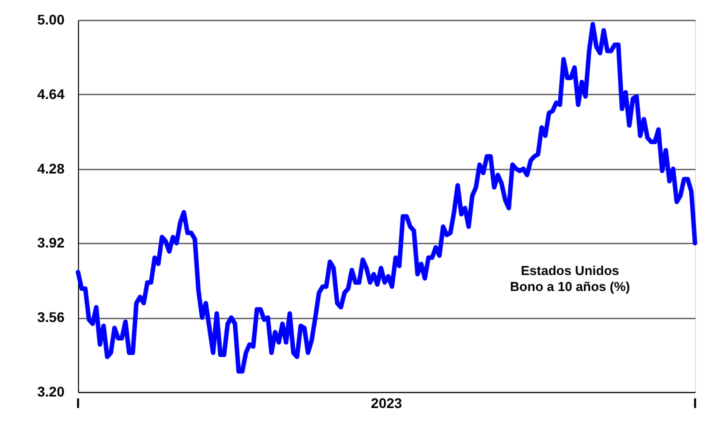  Describe the element at coordinates (51, 392) in the screenshot. I see `y-tick-label: 3.20` at that location.